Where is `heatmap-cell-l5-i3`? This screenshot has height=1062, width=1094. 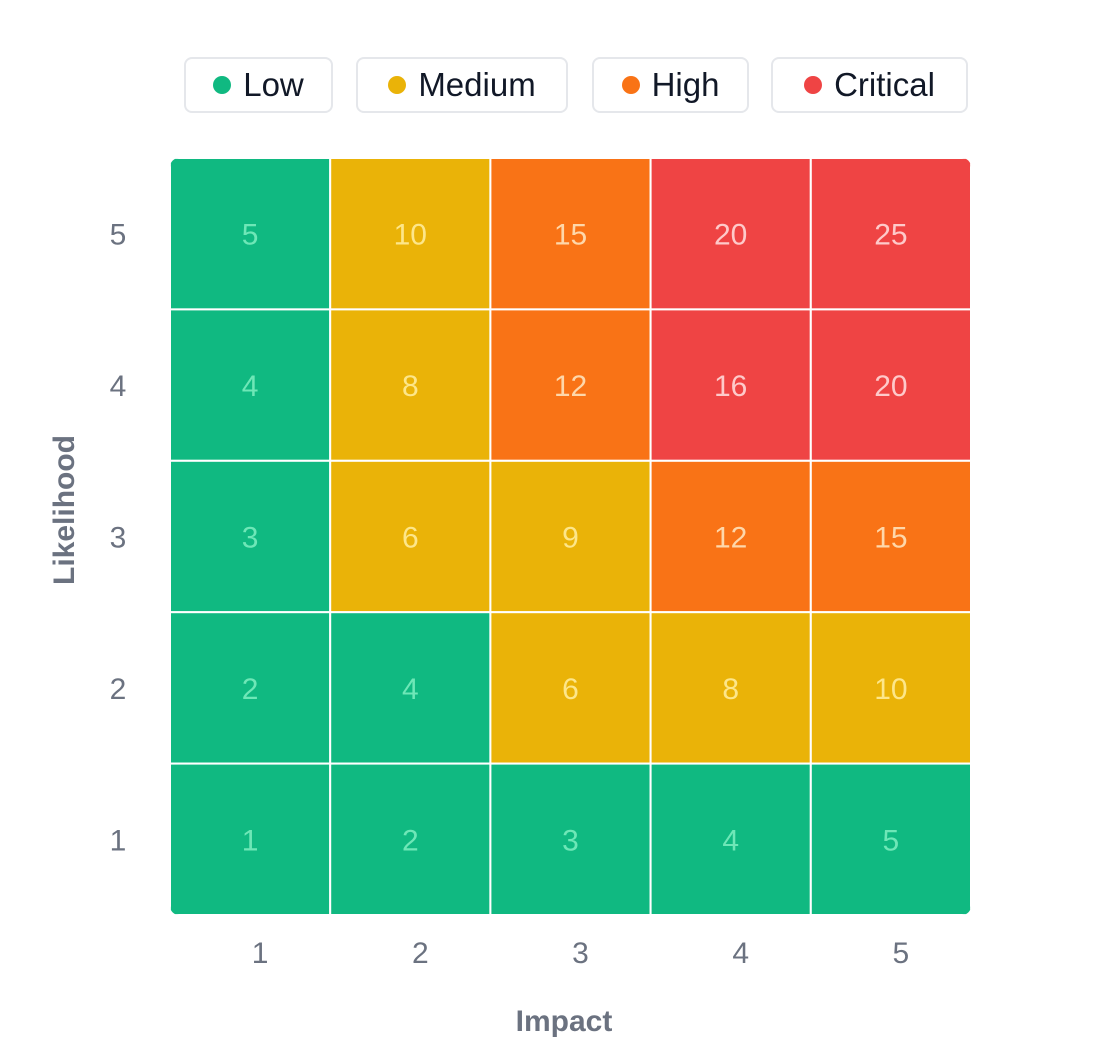
heatmap-cell-l5-i3 is located at coordinates (570, 234).